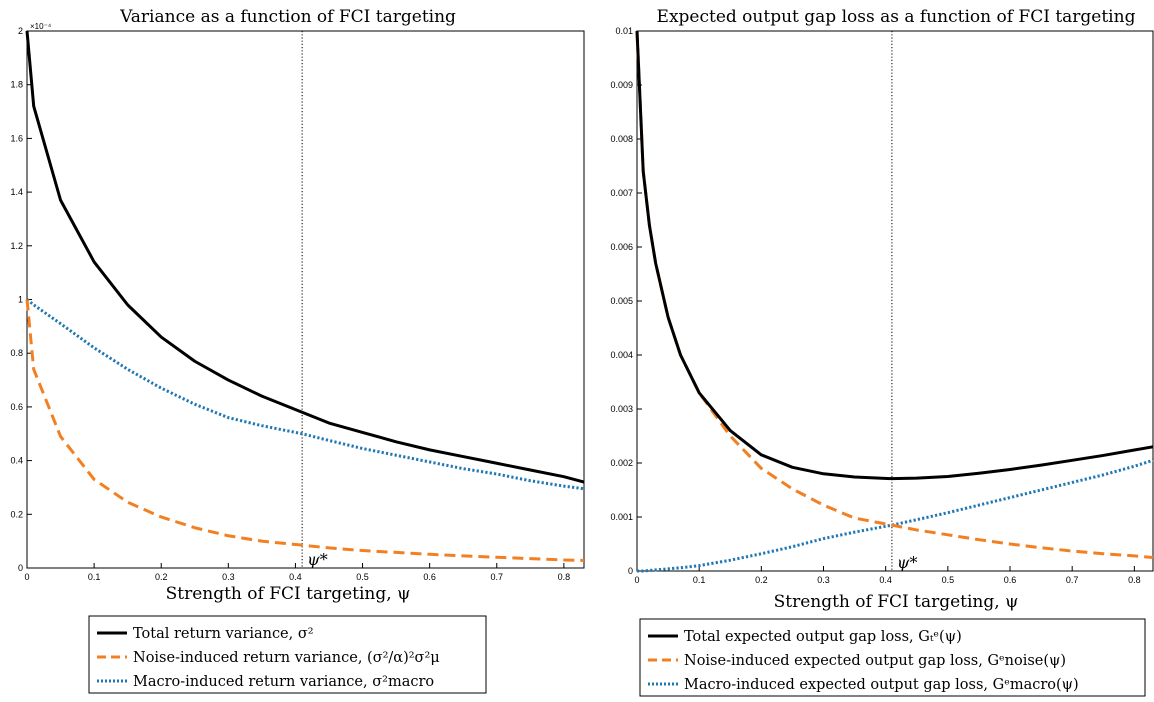 The image size is (1154, 702). What do you see at coordinates (20, 31) in the screenshot?
I see `y-tick-label: 2` at bounding box center [20, 31].